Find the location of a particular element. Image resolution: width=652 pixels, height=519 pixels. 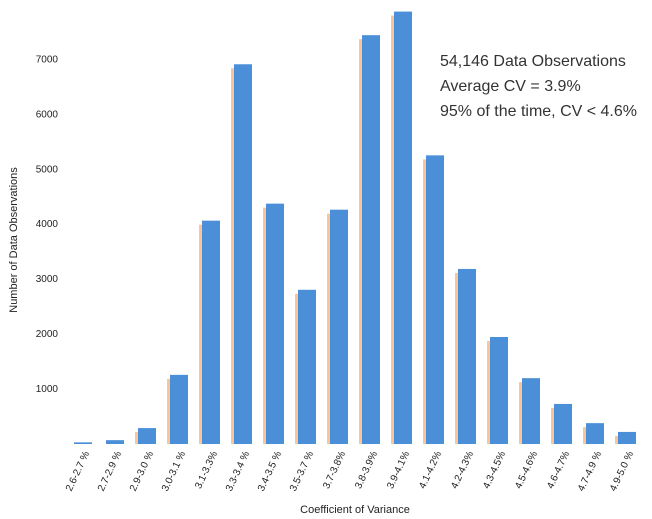

x-tick-label: 4.1-4.2% is located at coordinates (430, 470).